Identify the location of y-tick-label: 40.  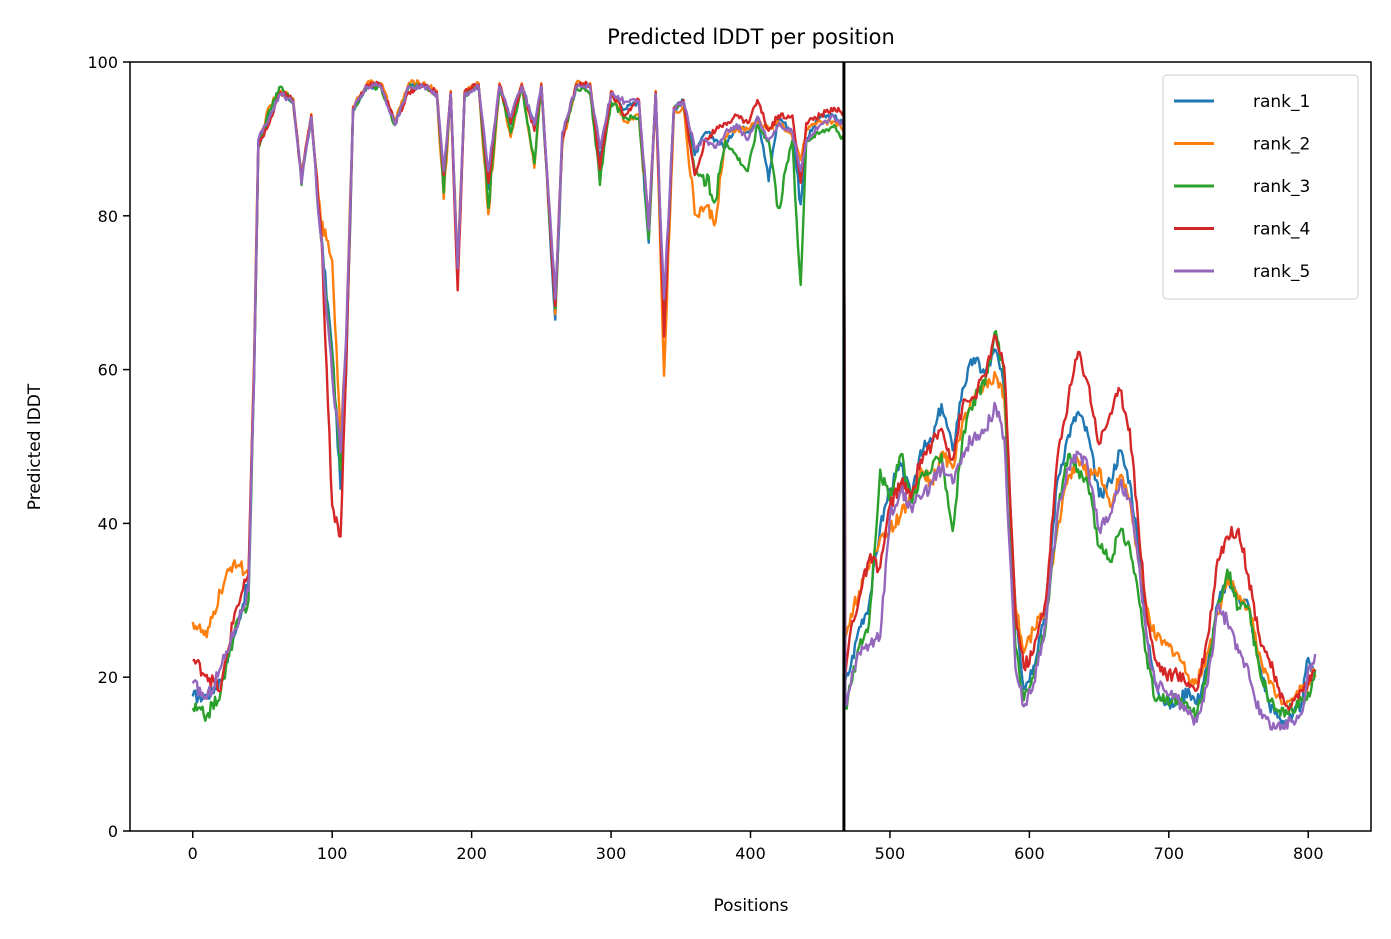
(108, 523).